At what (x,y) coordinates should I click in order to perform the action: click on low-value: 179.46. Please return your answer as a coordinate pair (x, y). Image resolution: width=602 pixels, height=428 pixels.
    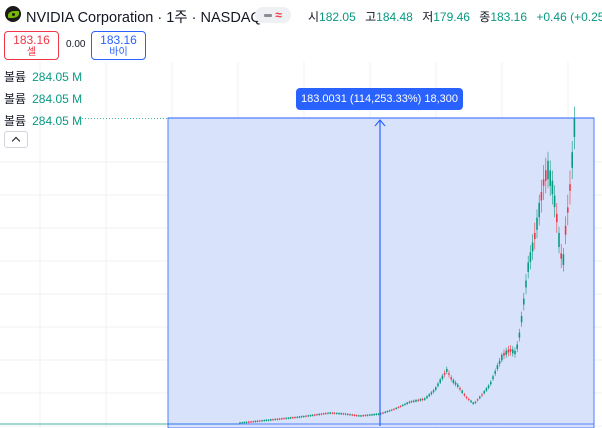
    Looking at the image, I should click on (451, 17).